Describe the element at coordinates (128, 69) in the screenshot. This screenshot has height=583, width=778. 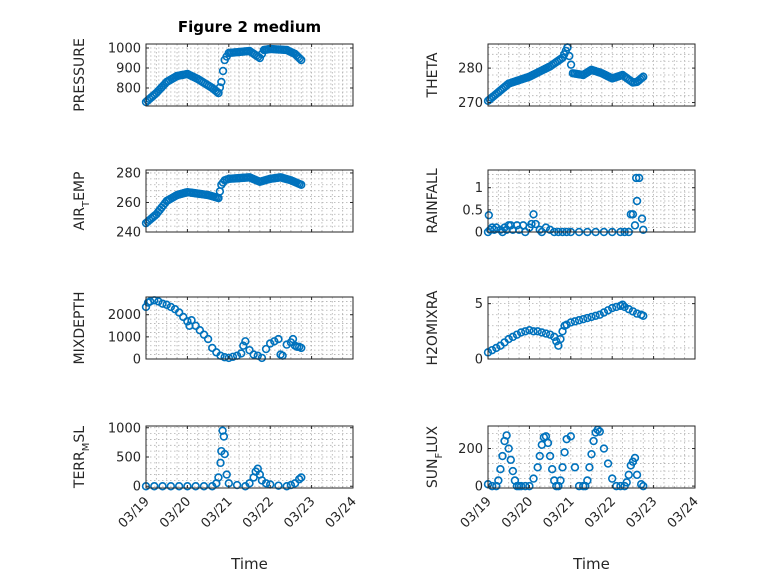
I see `y-tick-label: 900` at that location.